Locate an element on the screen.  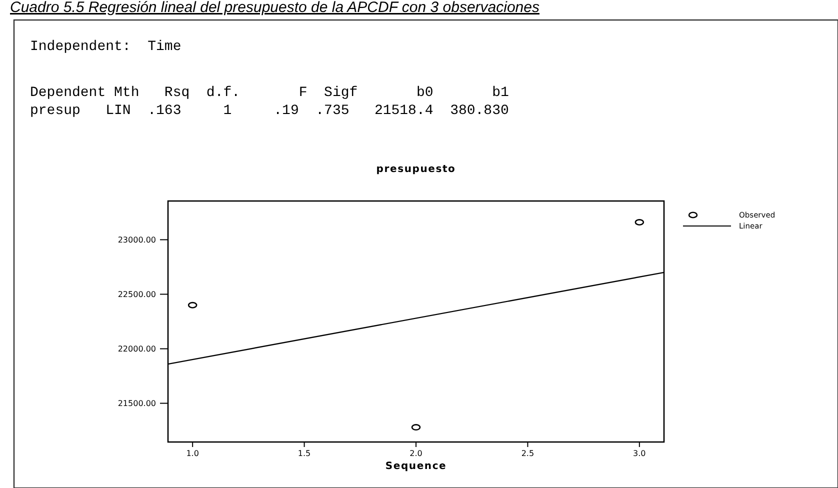
y-tick-label: 22000.00 is located at coordinates (137, 349).